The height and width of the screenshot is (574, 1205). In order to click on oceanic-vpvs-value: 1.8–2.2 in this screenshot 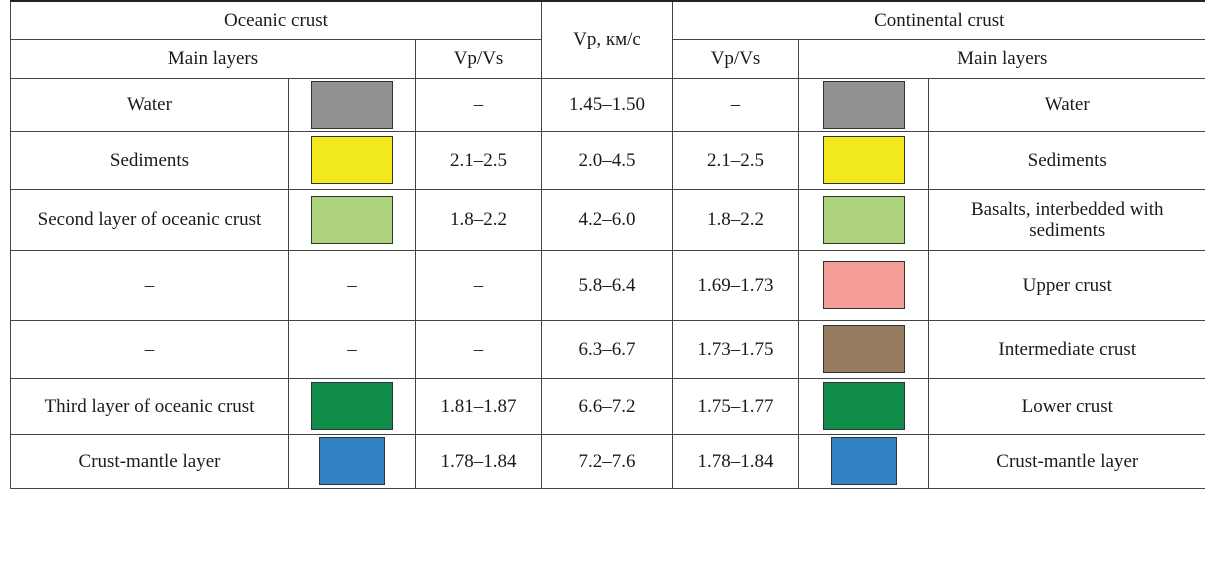, I will do `click(478, 219)`.